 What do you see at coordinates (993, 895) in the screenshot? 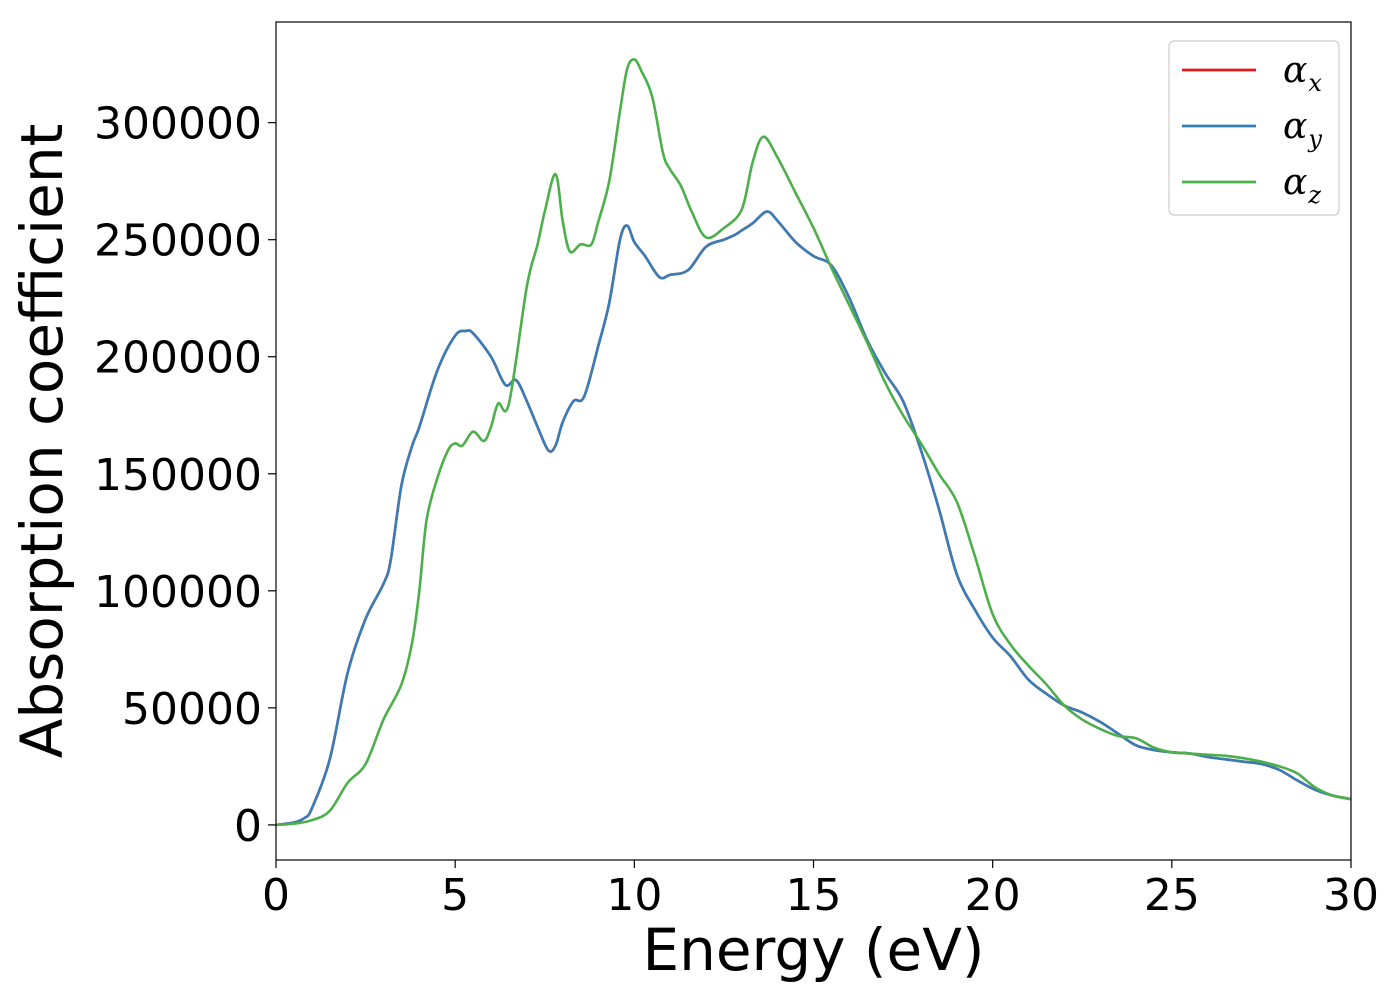
I see `x-tick-label: 20` at bounding box center [993, 895].